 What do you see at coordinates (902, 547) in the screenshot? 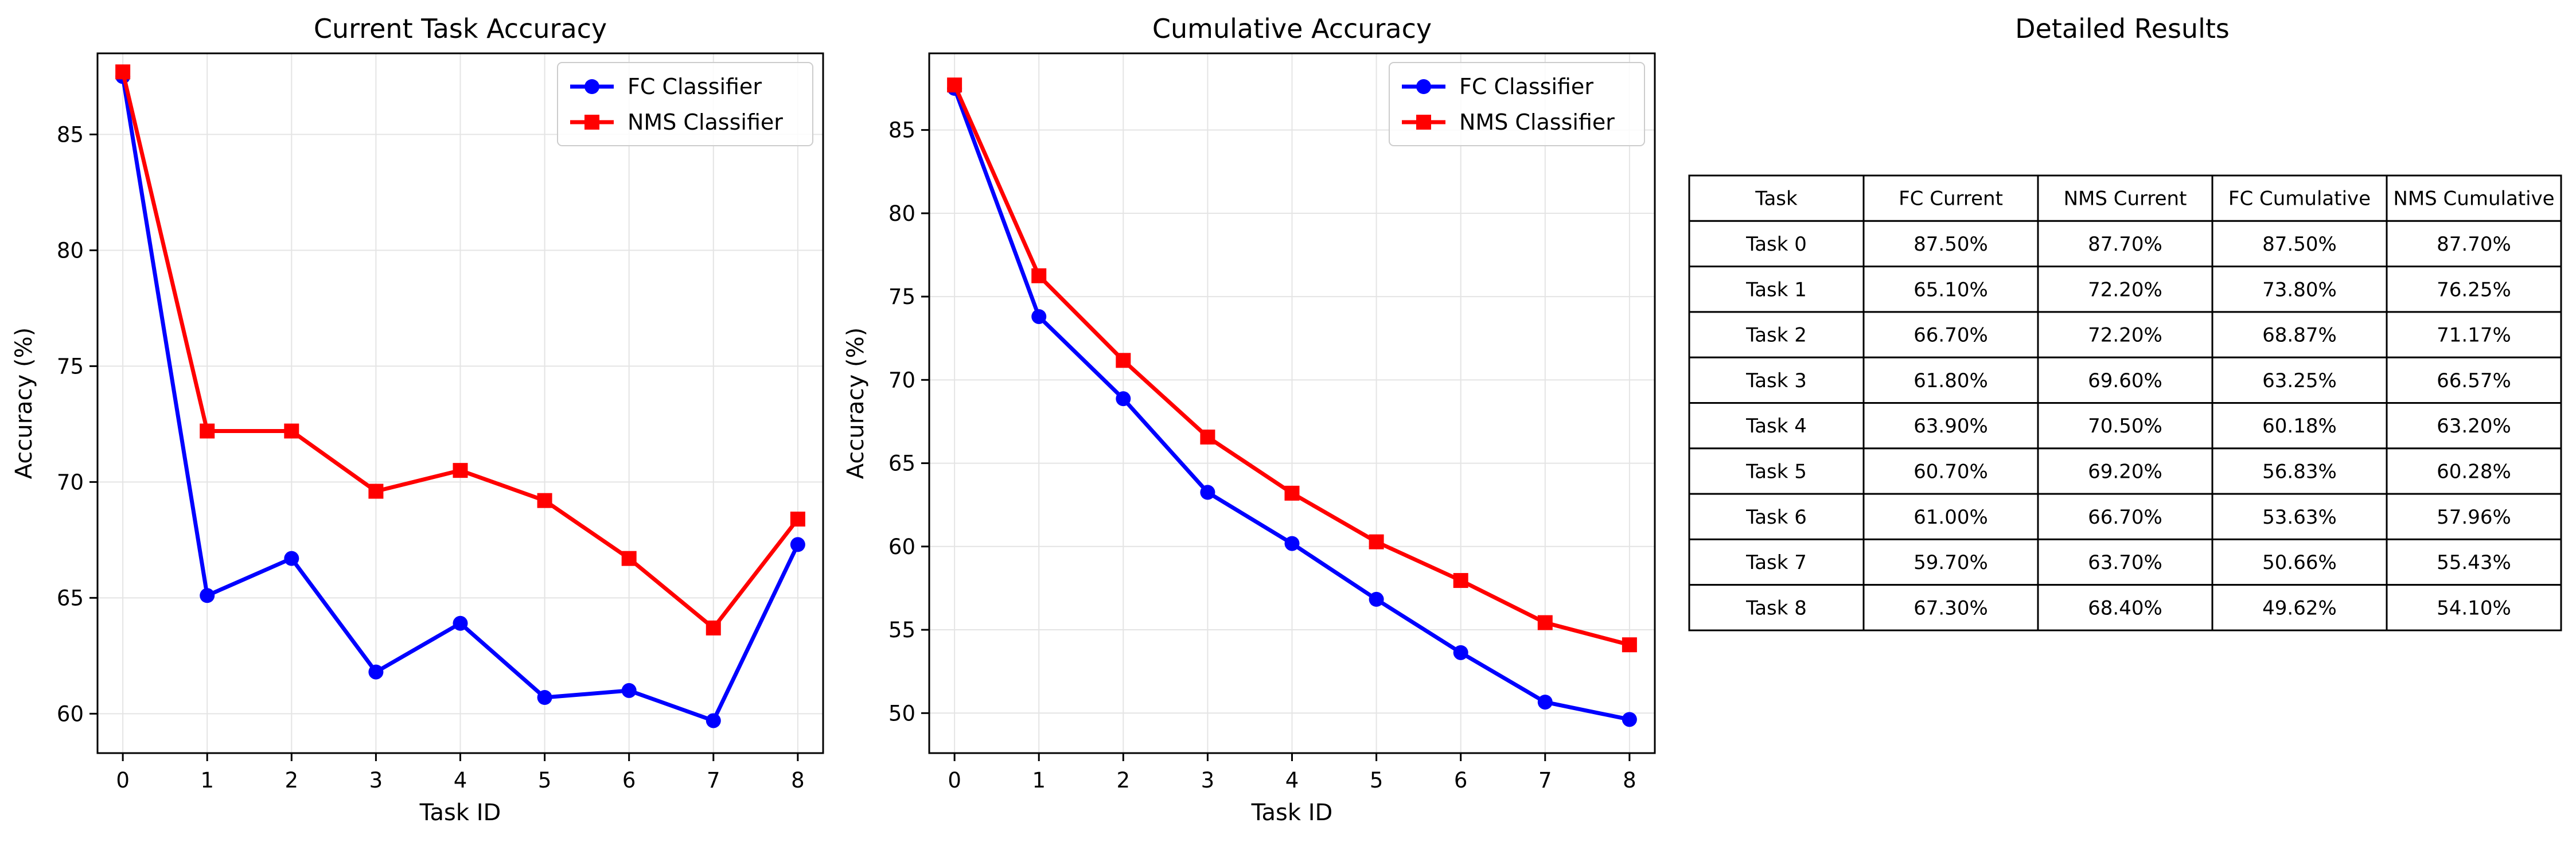
I see `y-tick-label: 60` at bounding box center [902, 547].